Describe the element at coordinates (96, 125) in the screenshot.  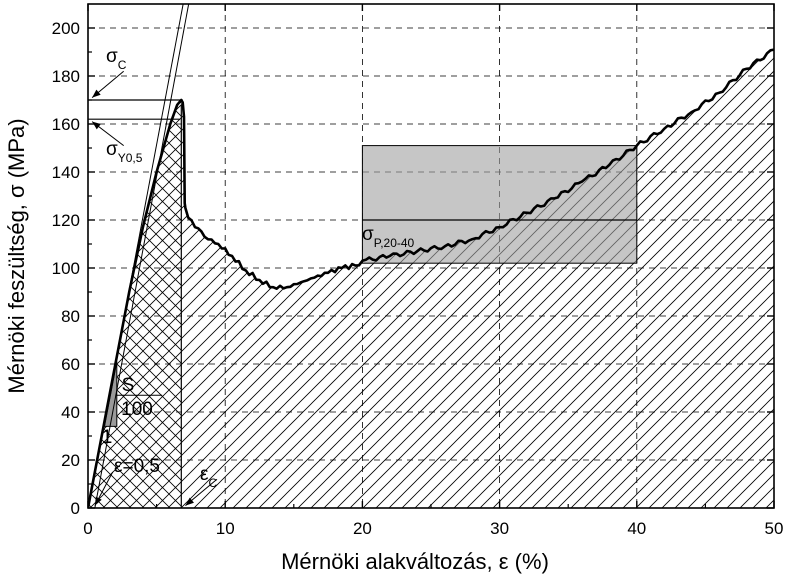
I see `sigma-y-arrow-head` at that location.